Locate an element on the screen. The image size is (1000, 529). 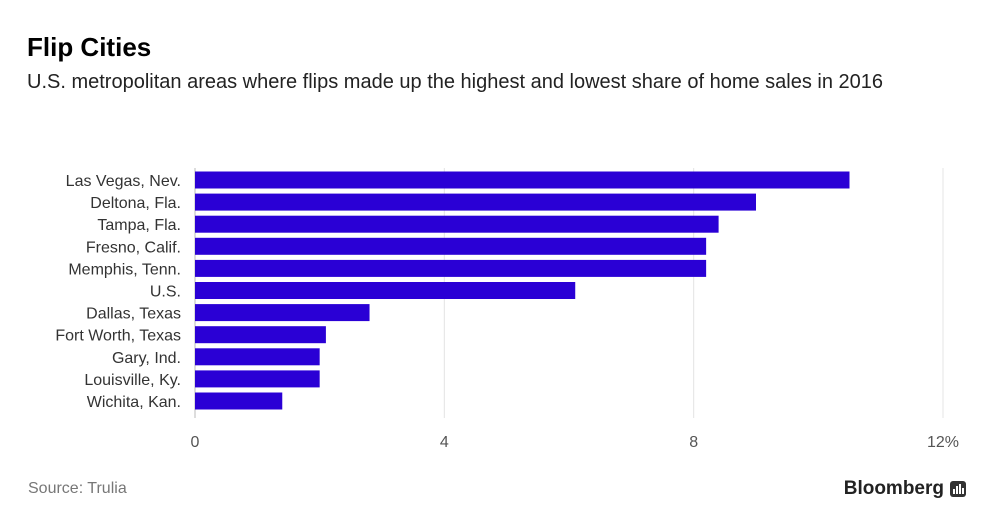
x-tick-label: 4 is located at coordinates (444, 442).